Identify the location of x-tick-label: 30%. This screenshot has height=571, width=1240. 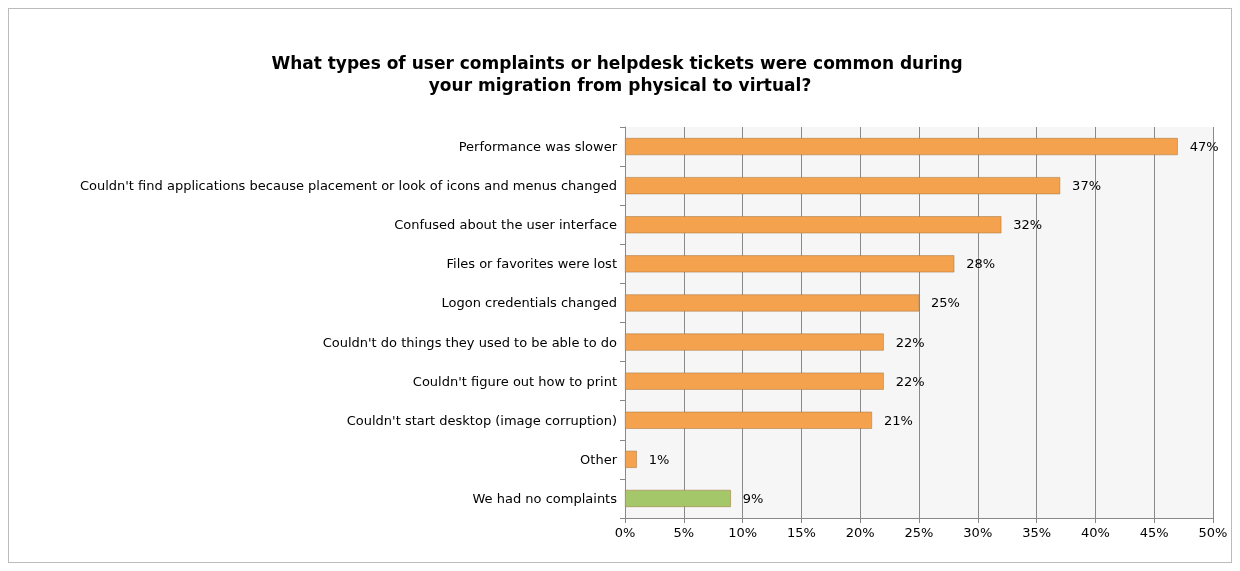
(978, 532).